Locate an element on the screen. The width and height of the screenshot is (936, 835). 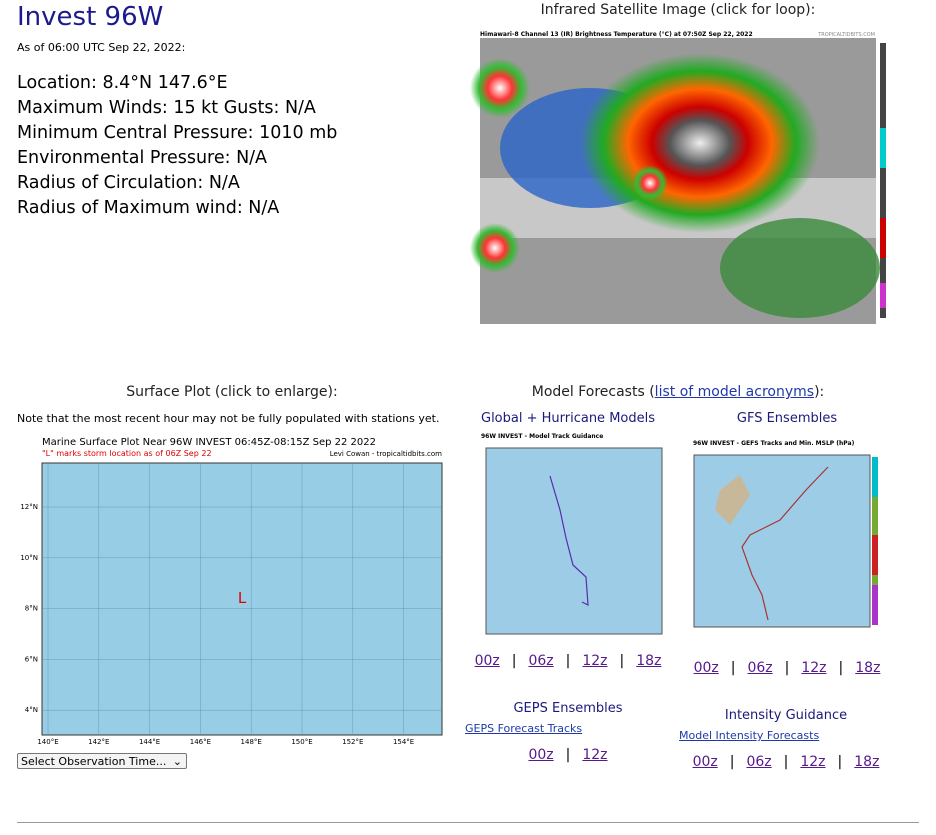
lat-label: 4°N is located at coordinates (31, 710).